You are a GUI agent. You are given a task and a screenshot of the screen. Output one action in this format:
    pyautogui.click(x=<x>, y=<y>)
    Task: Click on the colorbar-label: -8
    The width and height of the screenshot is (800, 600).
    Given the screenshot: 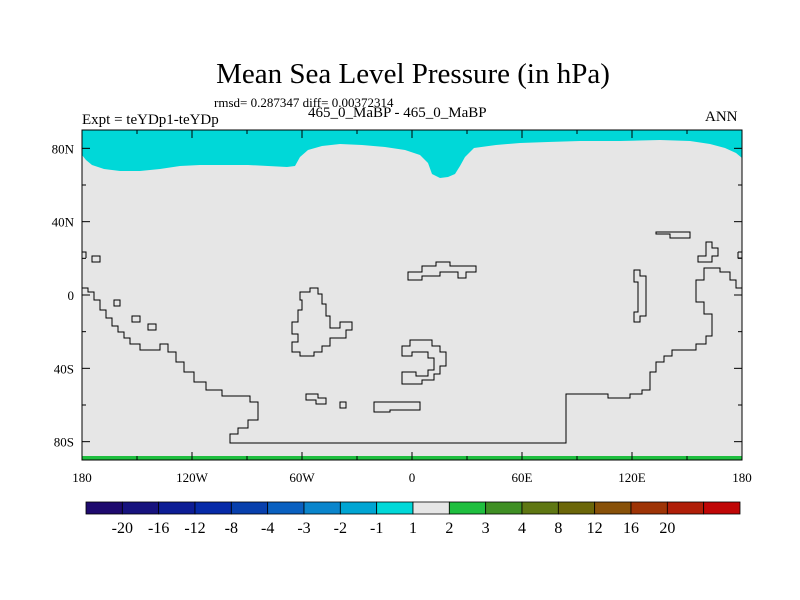 What is the action you would take?
    pyautogui.click(x=231, y=528)
    